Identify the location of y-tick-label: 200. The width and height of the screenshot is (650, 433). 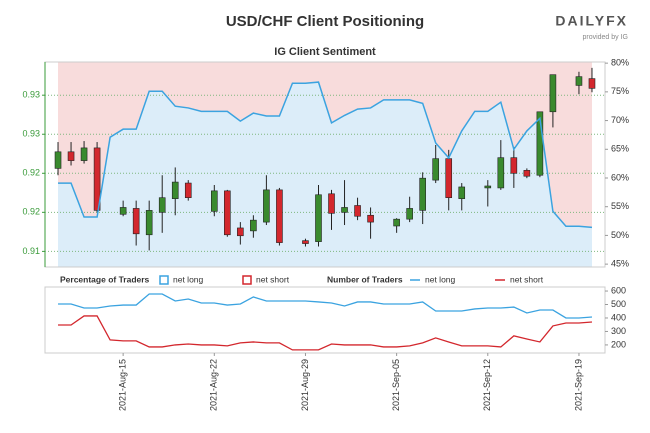
(618, 344).